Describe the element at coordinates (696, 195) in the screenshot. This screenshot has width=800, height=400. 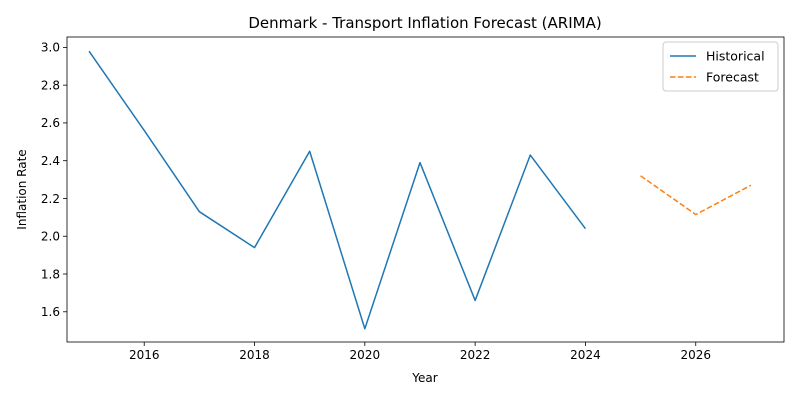
I see `series-line-forecast` at that location.